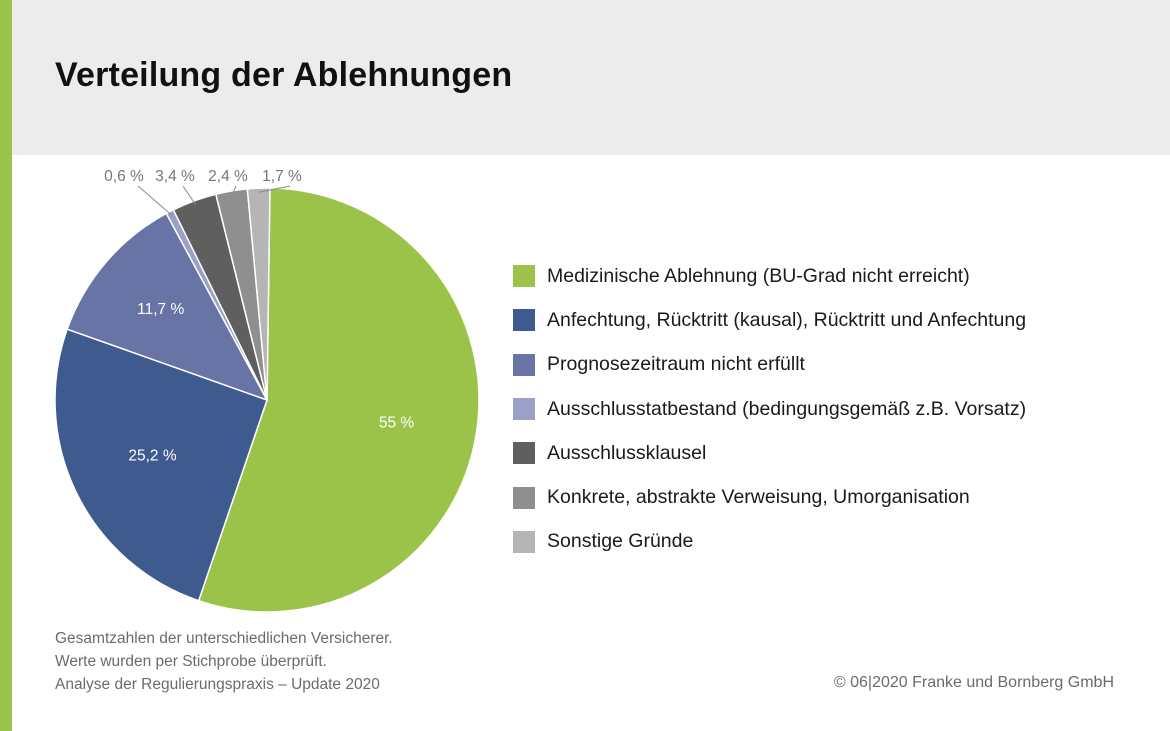 The image size is (1170, 731). I want to click on copyright: © 06|2020 Franke und Bornberg GmbH, so click(973, 682).